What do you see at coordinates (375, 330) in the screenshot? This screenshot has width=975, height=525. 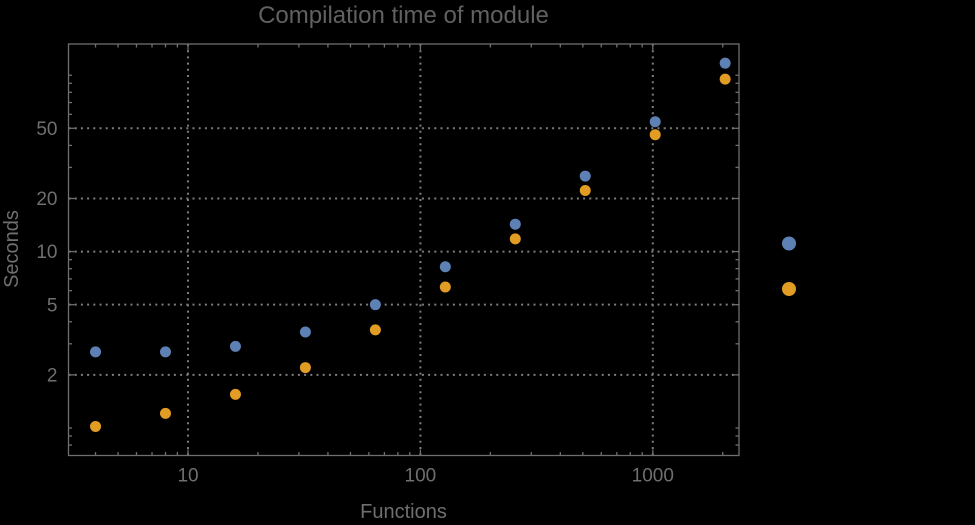 I see `data-point-series-orange-x64` at bounding box center [375, 330].